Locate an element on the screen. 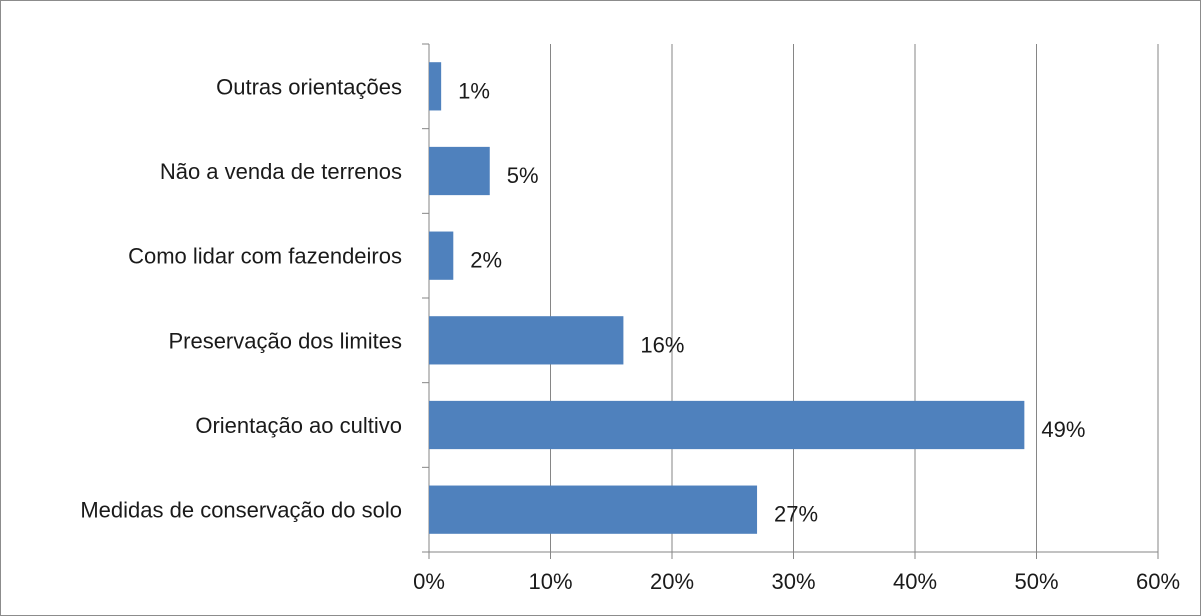  x-tick-label: 40% is located at coordinates (915, 581).